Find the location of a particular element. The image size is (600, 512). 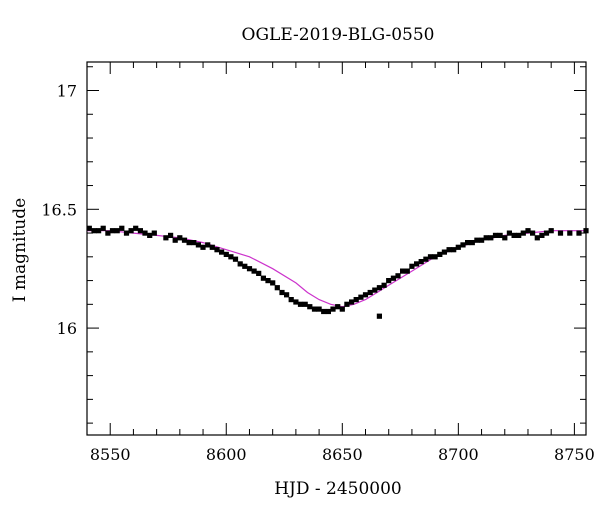

x-tick-label: 8600 is located at coordinates (226, 454).